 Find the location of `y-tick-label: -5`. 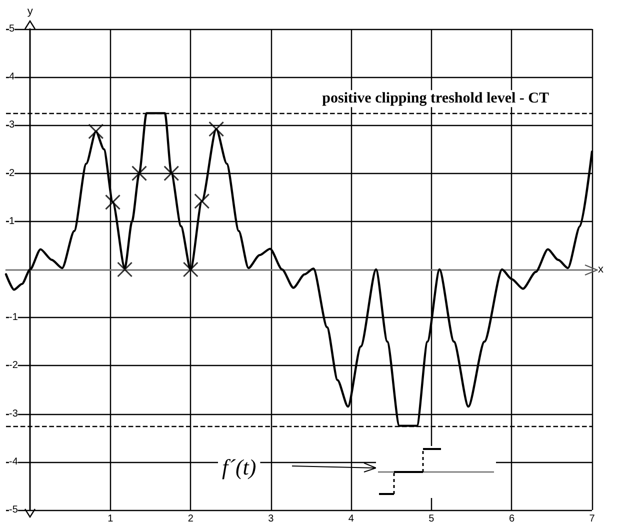

y-tick-label: -5 is located at coordinates (13, 510).